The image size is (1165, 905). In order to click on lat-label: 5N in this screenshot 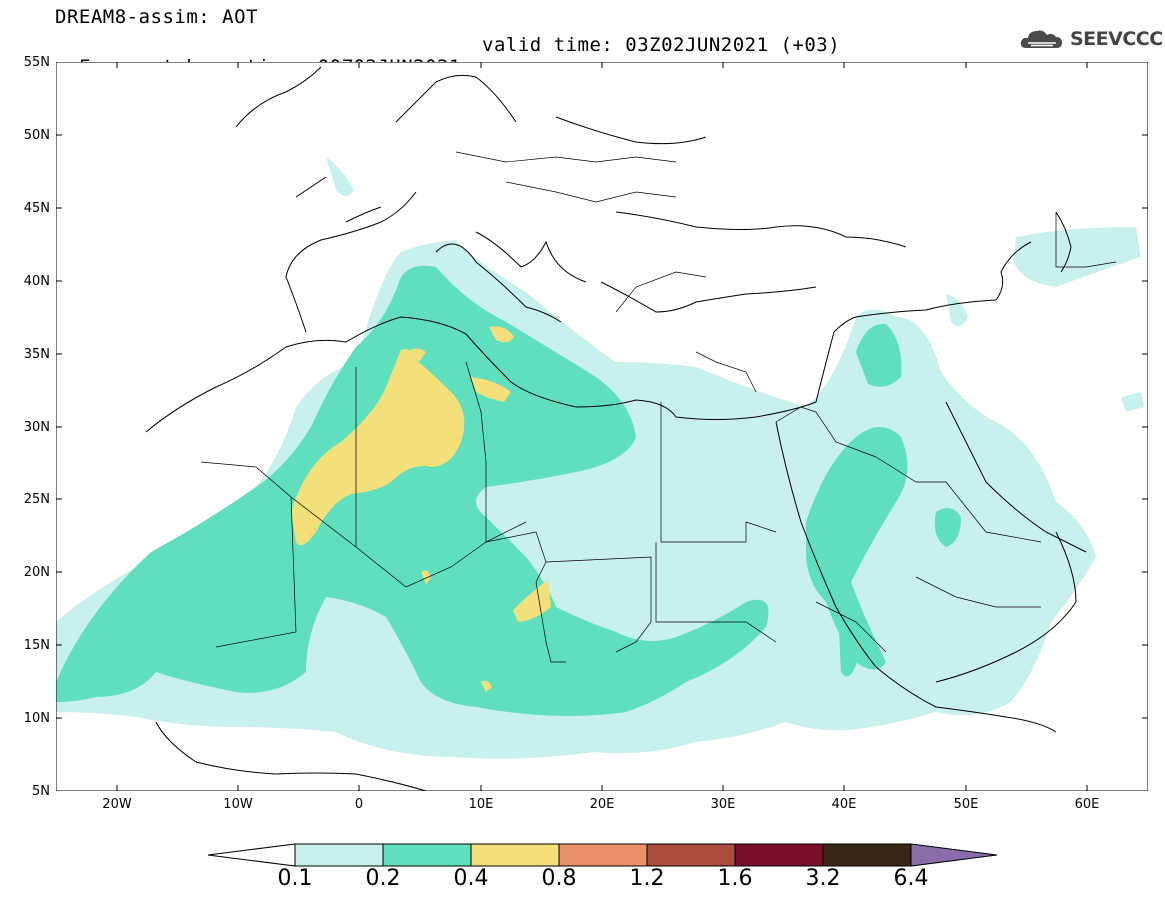, I will do `click(41, 791)`.